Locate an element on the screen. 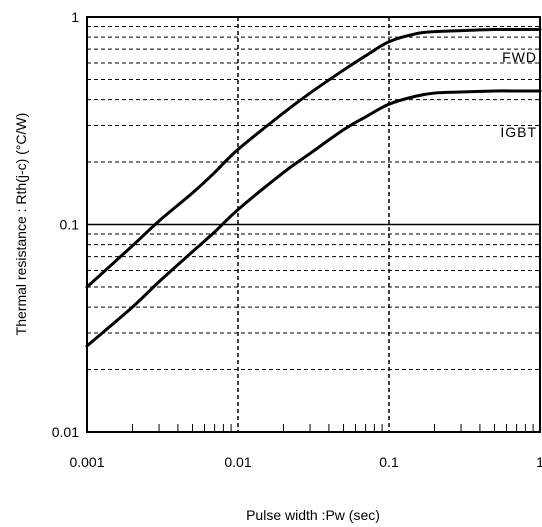 The width and height of the screenshot is (542, 527). x-tick-label: 0.01 is located at coordinates (237, 462).